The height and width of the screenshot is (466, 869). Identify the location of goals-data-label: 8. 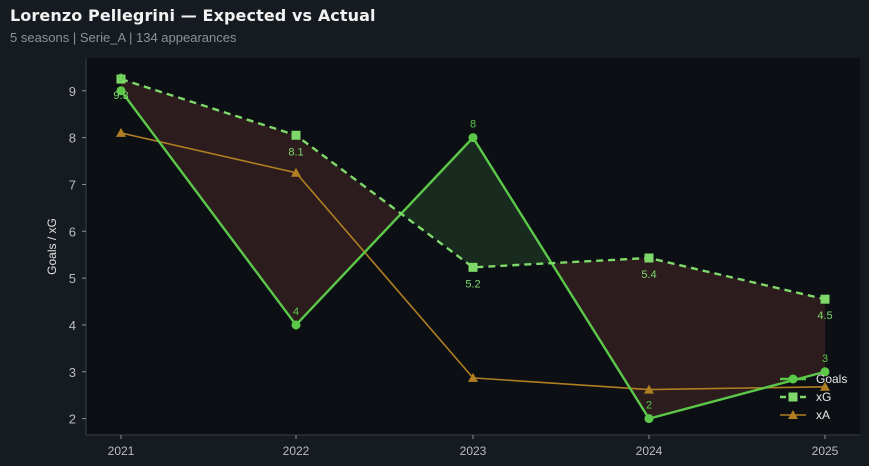
(473, 125).